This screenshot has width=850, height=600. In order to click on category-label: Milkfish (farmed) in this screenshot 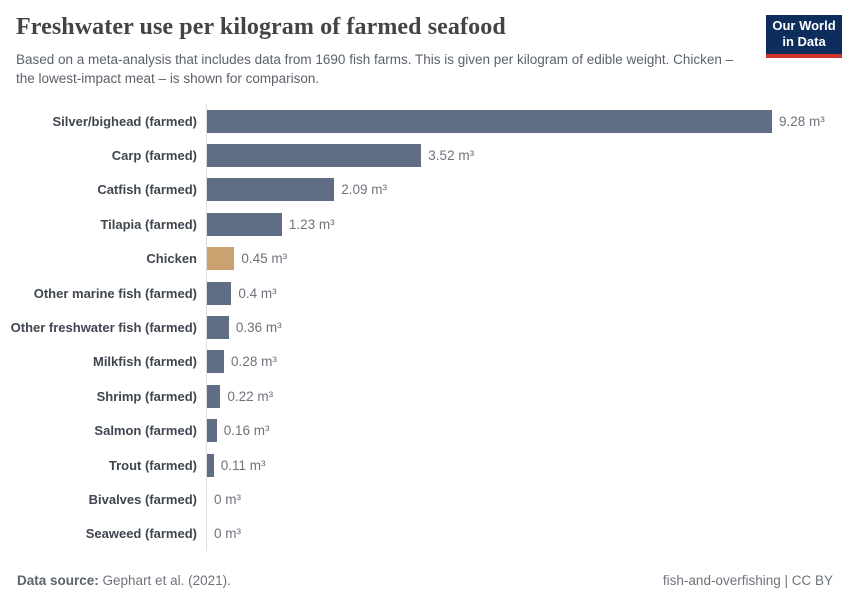, I will do `click(144, 362)`.